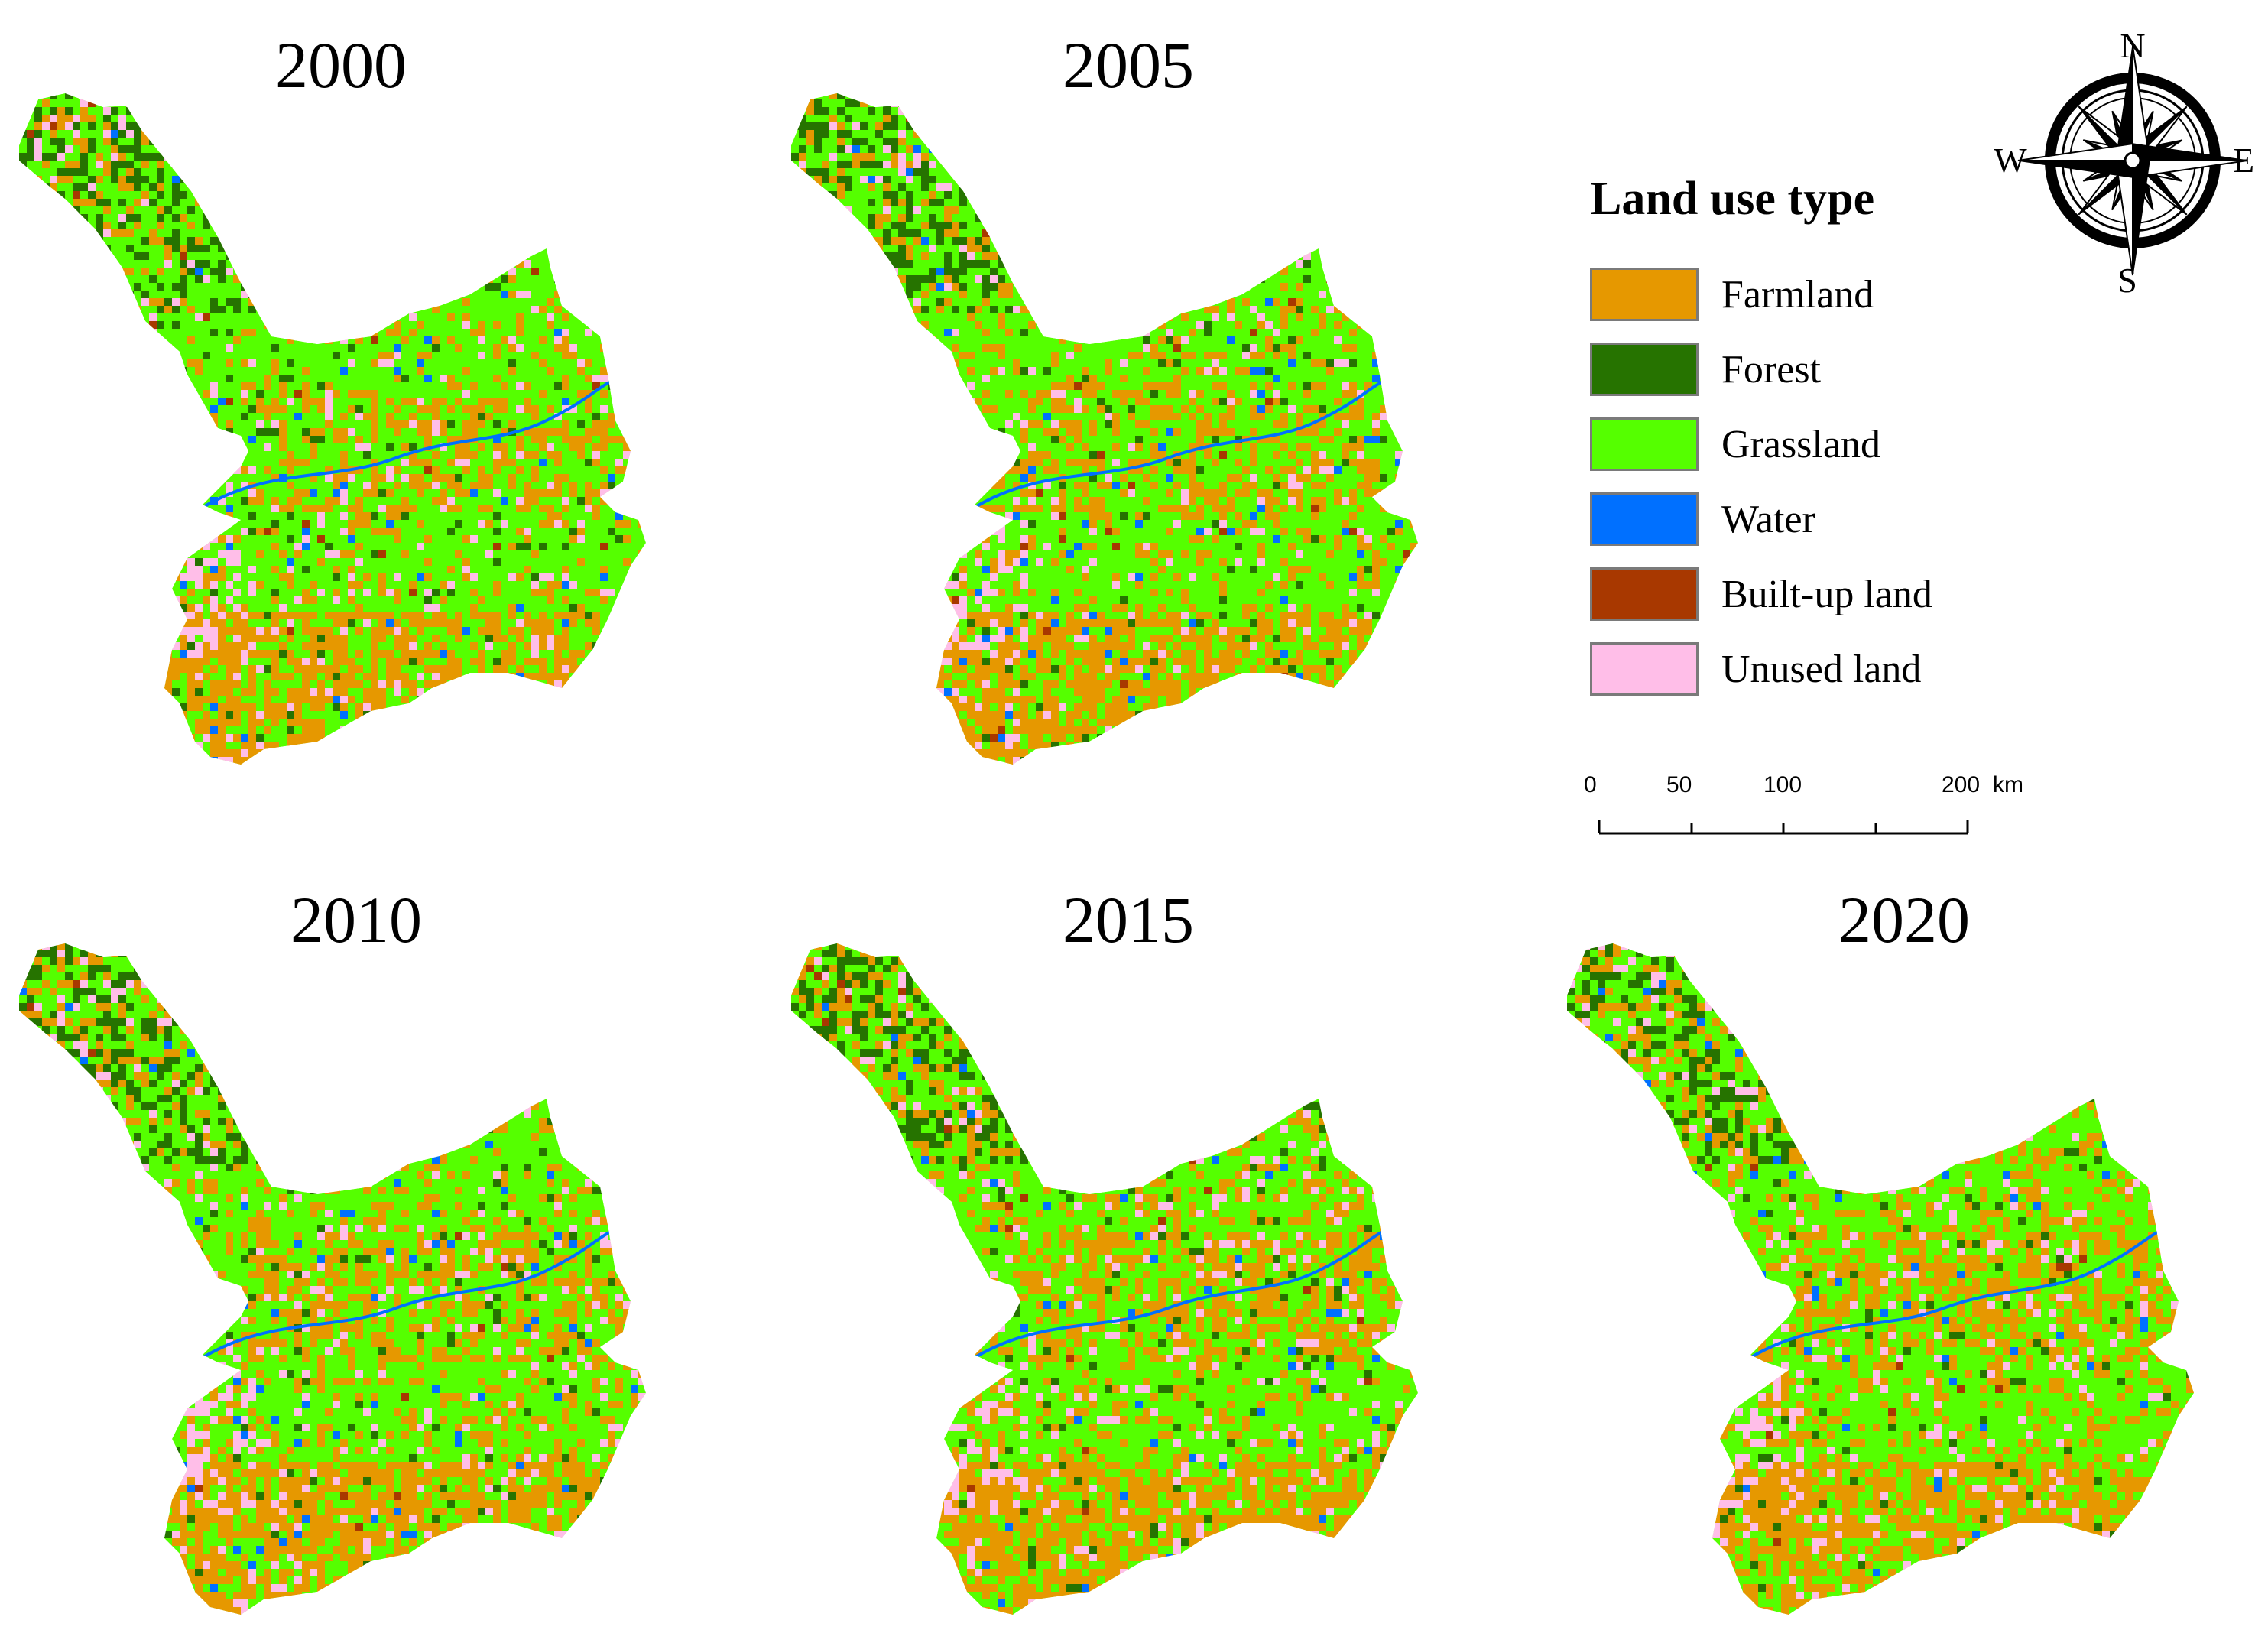 This screenshot has height=1643, width=2268. I want to click on year-title-2010: 2010, so click(356, 919).